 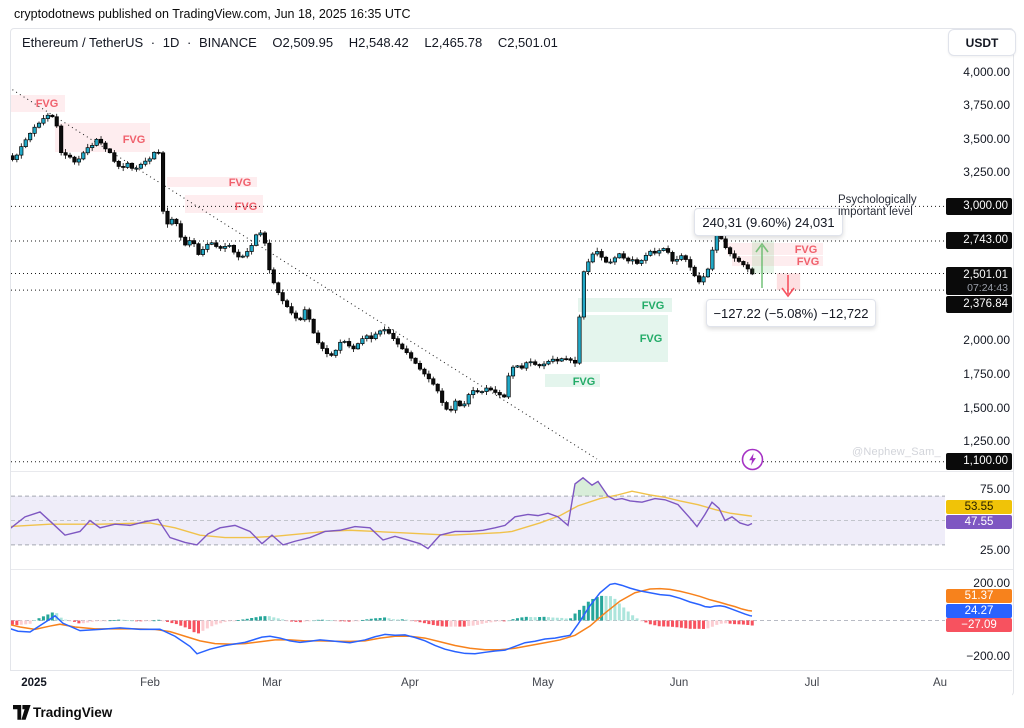 I want to click on price-axis-label: 1,500.00, so click(x=986, y=407).